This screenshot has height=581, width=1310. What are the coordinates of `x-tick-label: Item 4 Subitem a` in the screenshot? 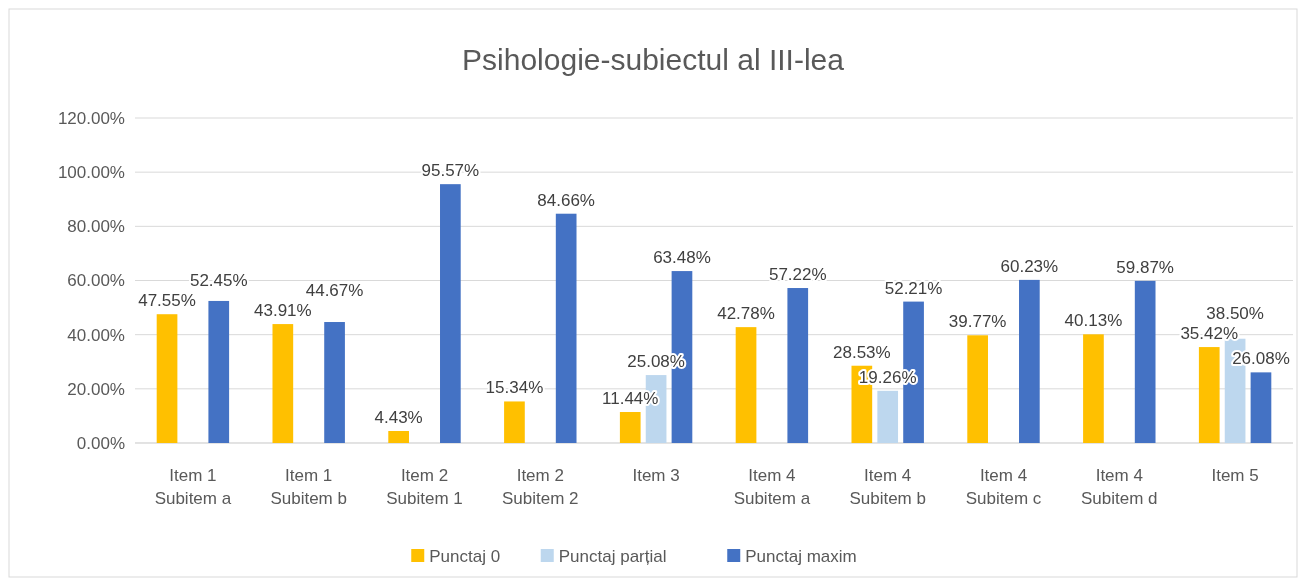 It's located at (772, 487).